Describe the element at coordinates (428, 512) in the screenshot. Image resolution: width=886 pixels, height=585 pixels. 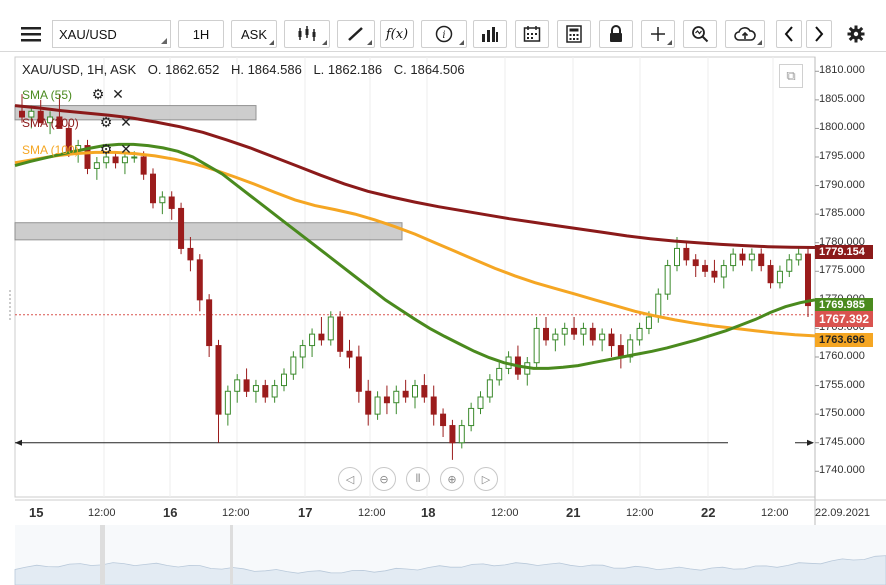
I see `x-tick-label: 18` at that location.